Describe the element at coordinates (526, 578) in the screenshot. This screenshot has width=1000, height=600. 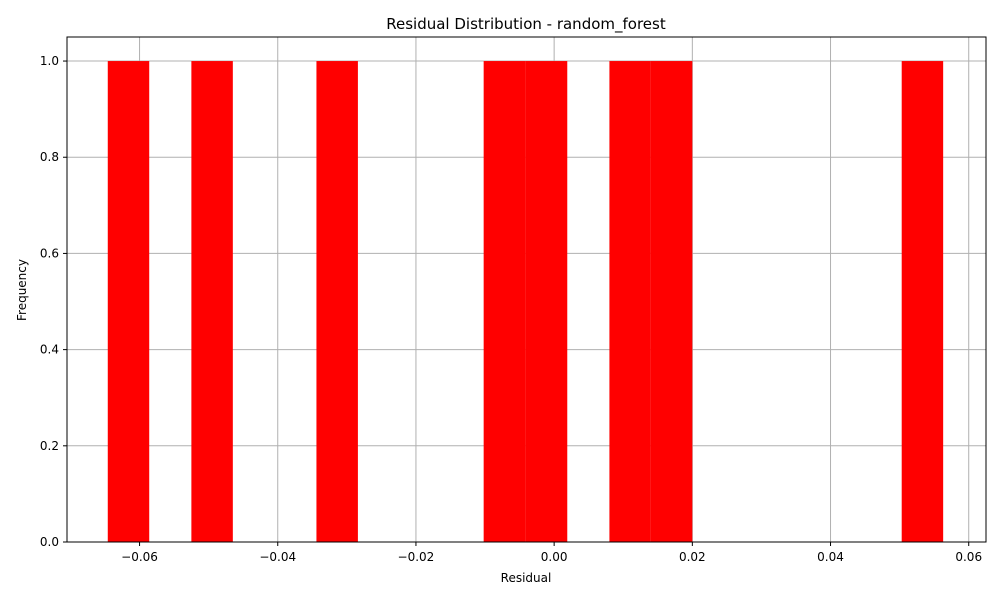
I see `x-axis-label: Residual` at that location.